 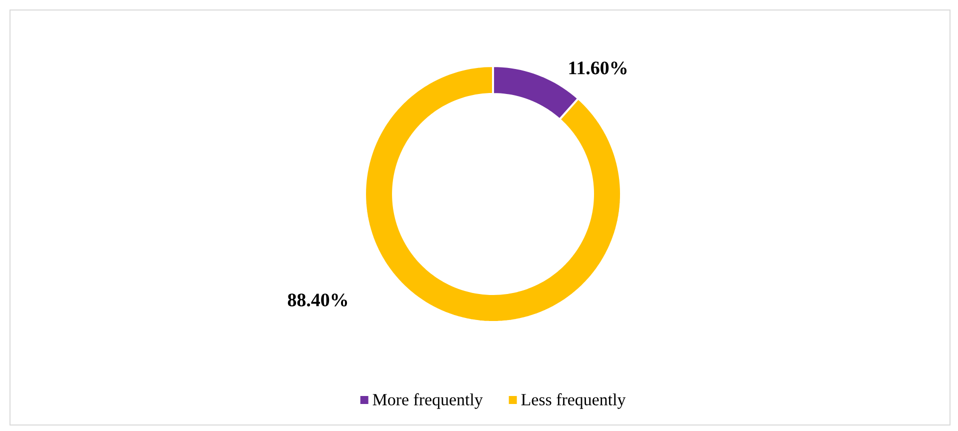 I want to click on data-label: 88.40%, so click(x=317, y=300).